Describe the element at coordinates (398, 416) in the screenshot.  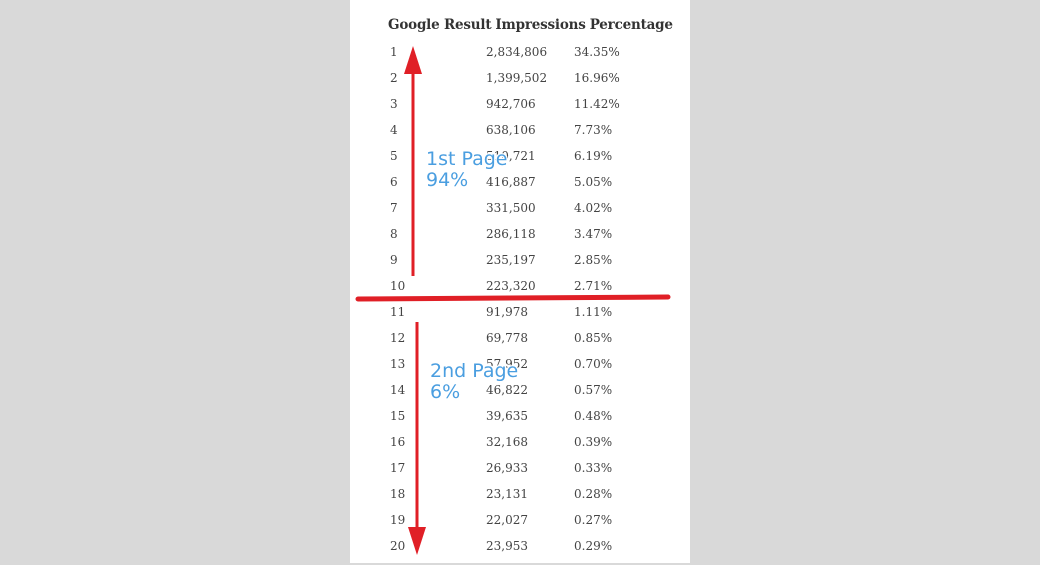
I see `cell-rank: 15` at that location.